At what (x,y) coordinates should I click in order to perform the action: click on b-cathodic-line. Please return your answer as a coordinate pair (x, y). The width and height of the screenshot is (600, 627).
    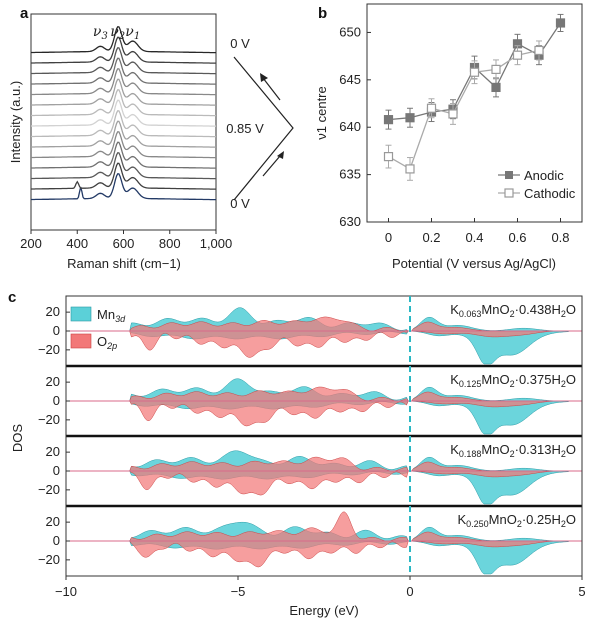
    Looking at the image, I should click on (464, 109).